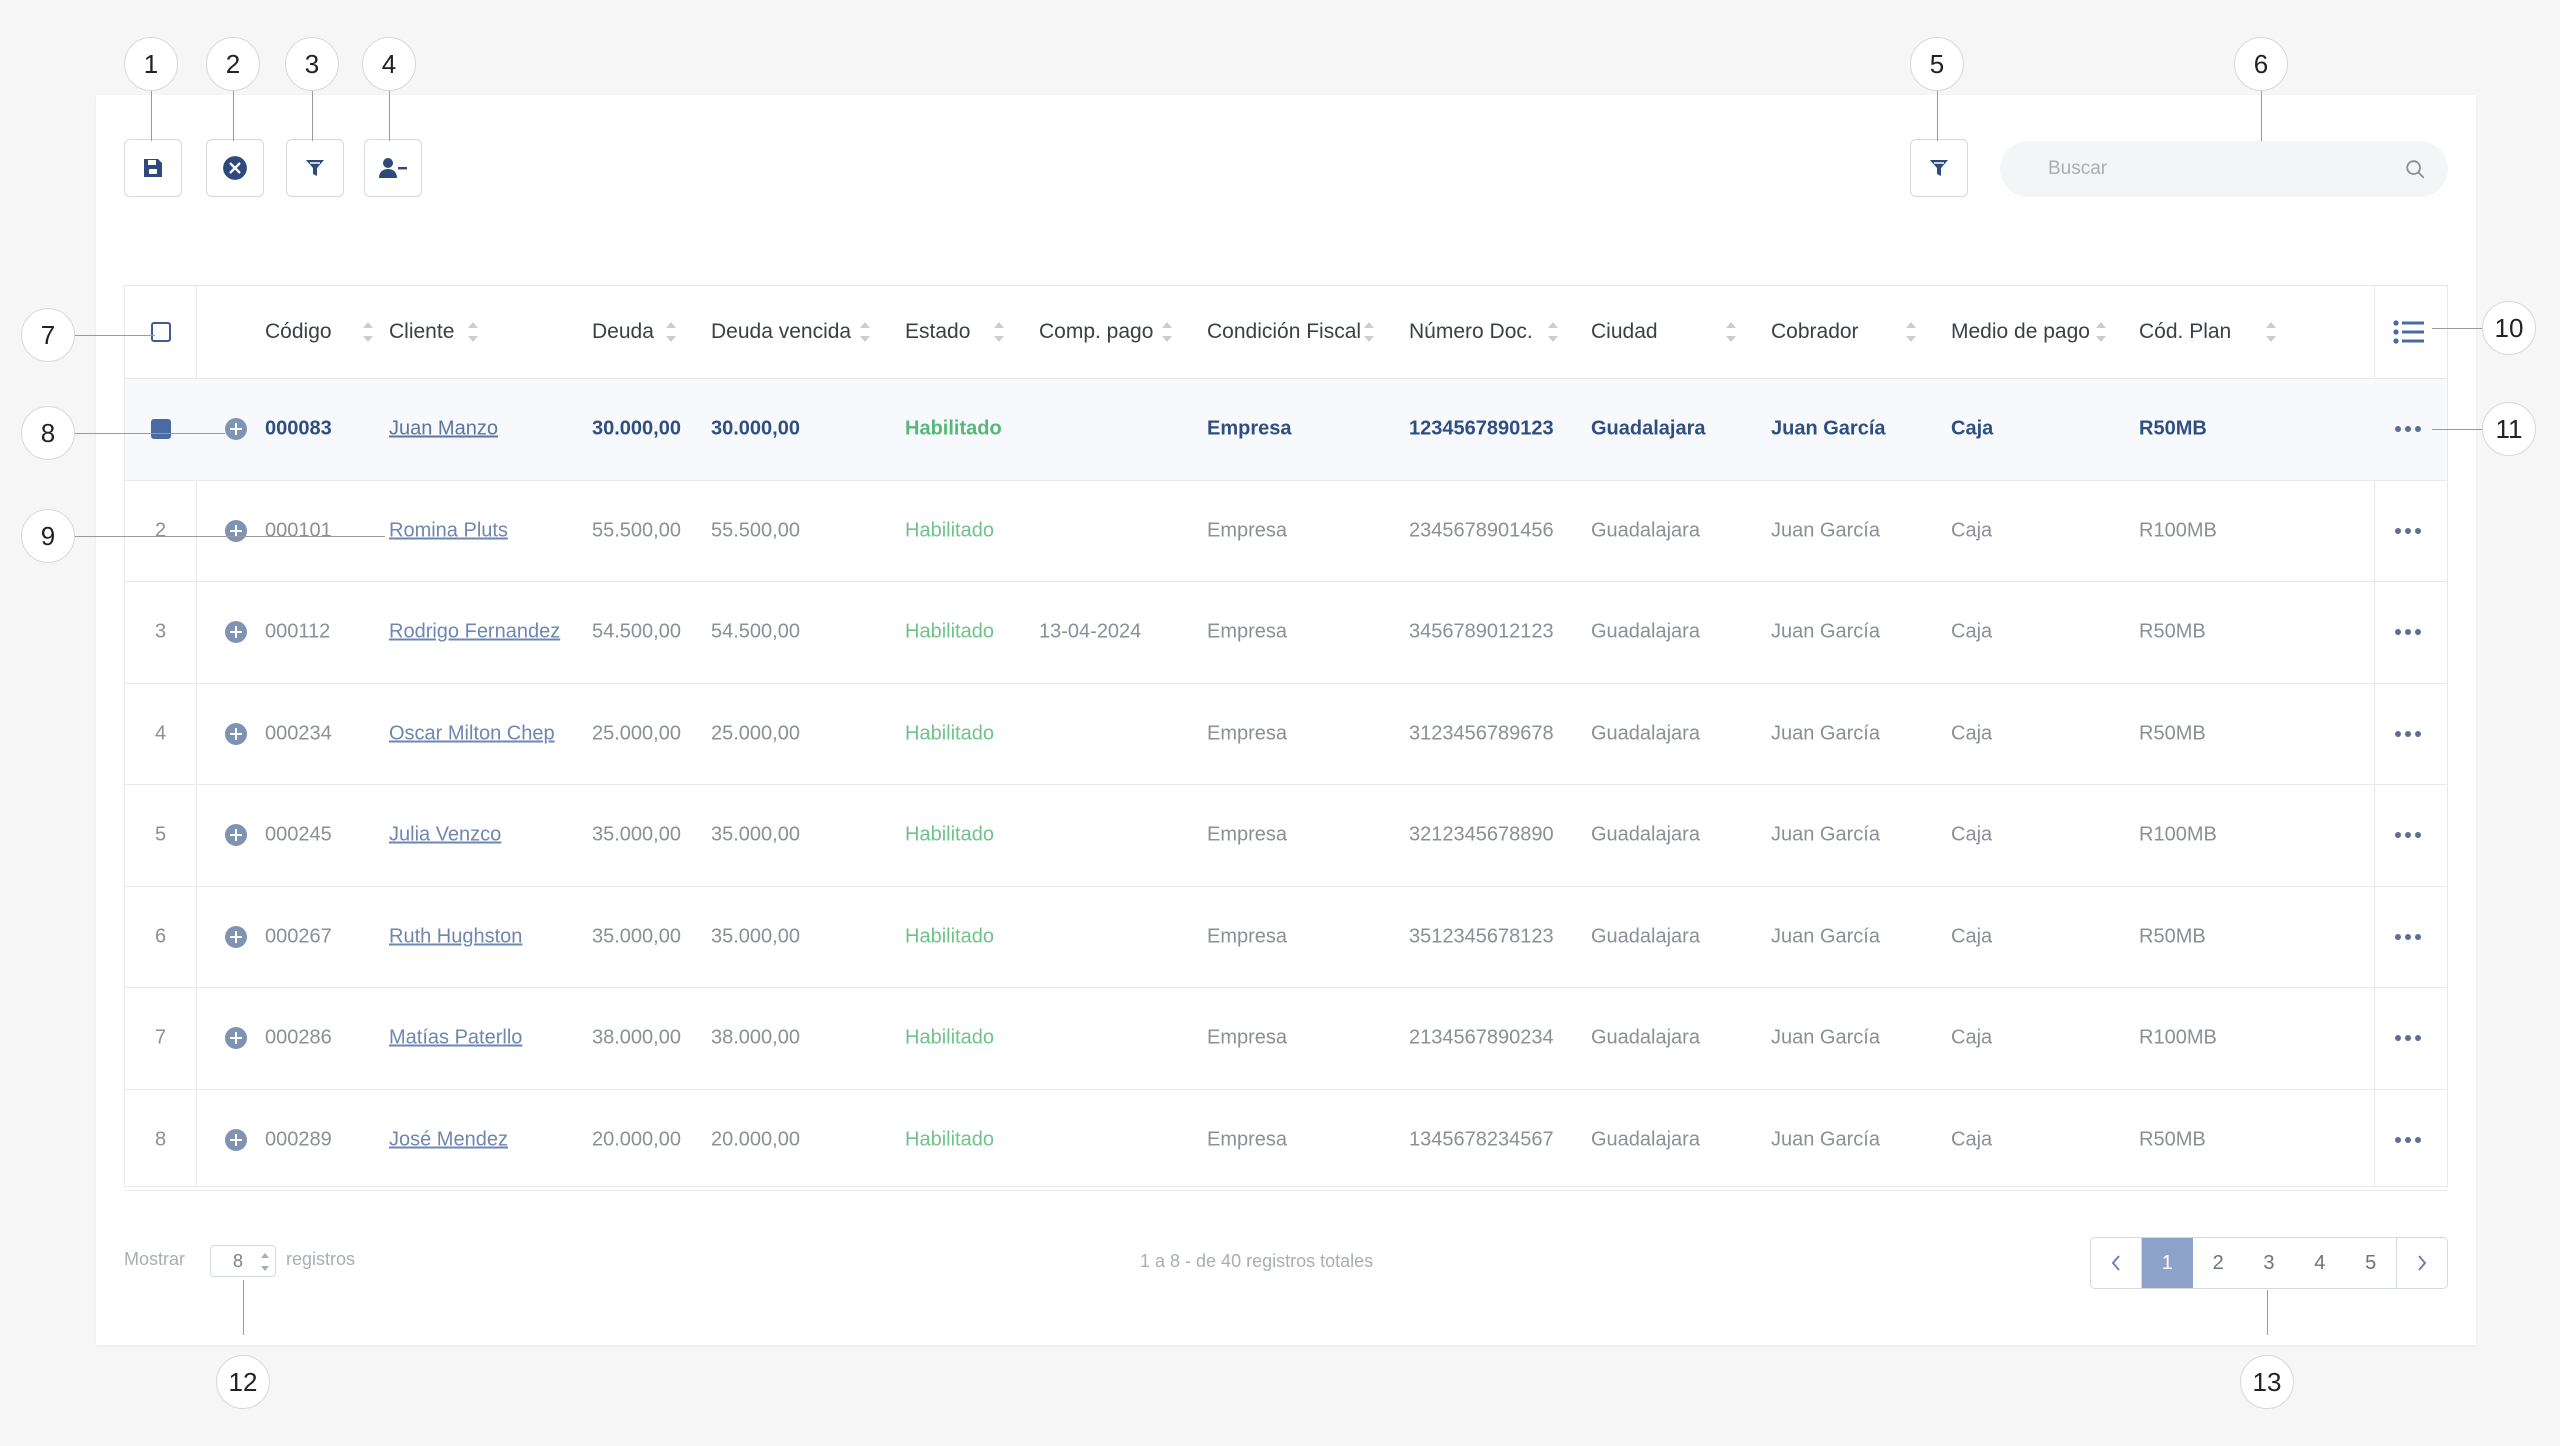 Image resolution: width=2560 pixels, height=1446 pixels. What do you see at coordinates (938, 331) in the screenshot?
I see `header-estado: Estado` at bounding box center [938, 331].